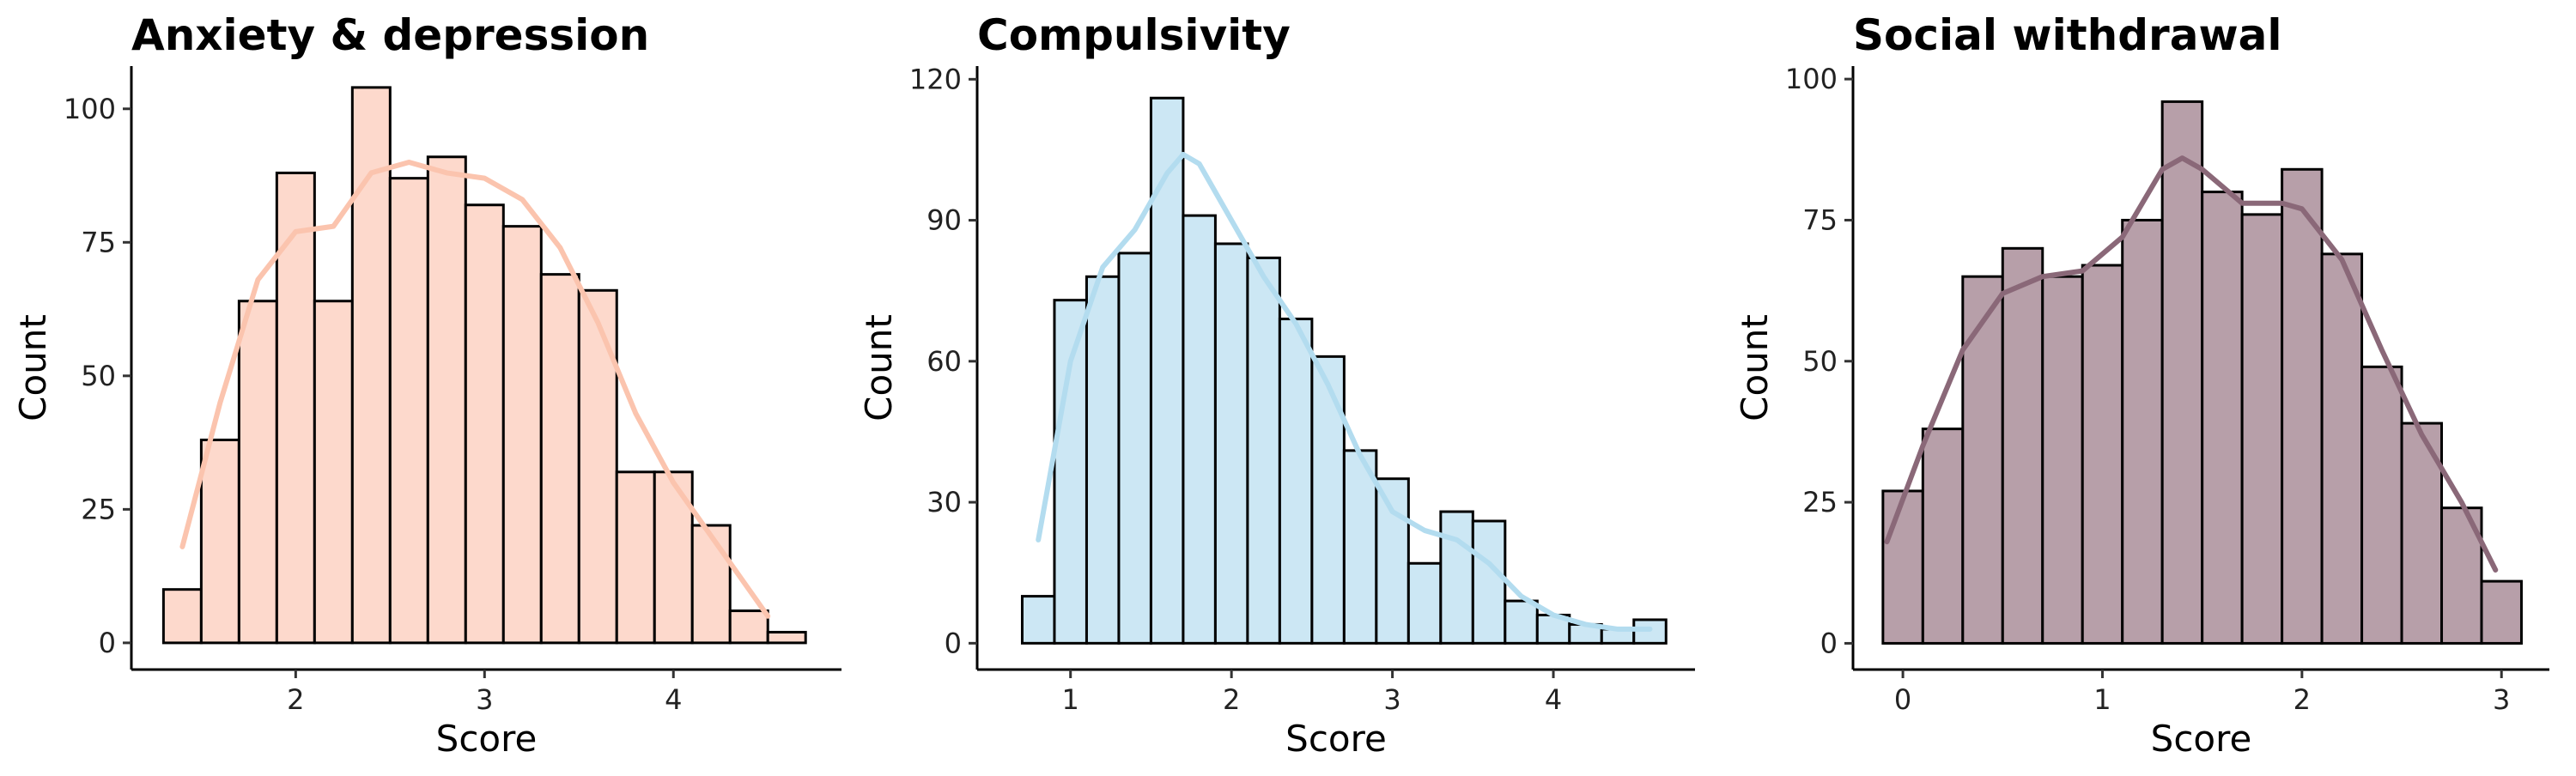 The width and height of the screenshot is (2576, 776). What do you see at coordinates (944, 220) in the screenshot?
I see `y-tick-label: 90` at bounding box center [944, 220].